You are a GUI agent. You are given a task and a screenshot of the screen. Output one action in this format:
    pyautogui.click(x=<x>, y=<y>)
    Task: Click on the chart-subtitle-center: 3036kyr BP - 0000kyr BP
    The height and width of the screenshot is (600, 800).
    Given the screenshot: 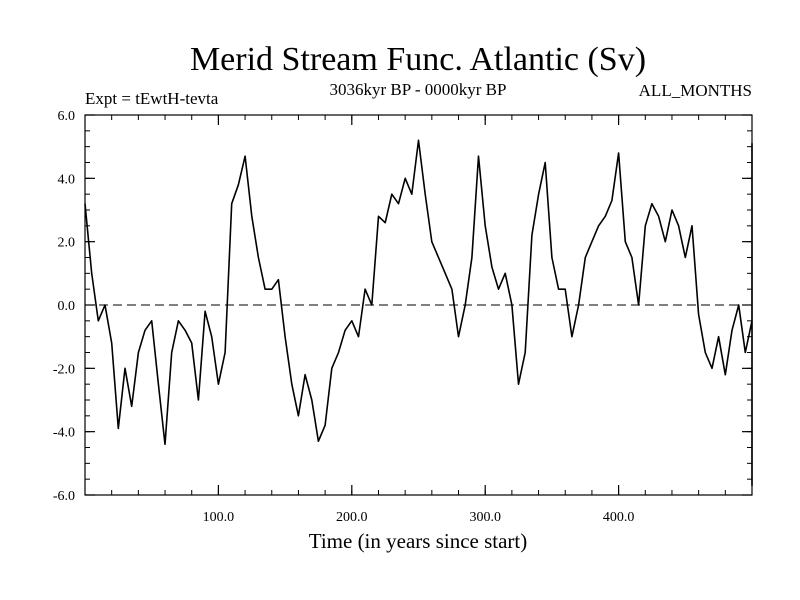 What is the action you would take?
    pyautogui.click(x=418, y=89)
    